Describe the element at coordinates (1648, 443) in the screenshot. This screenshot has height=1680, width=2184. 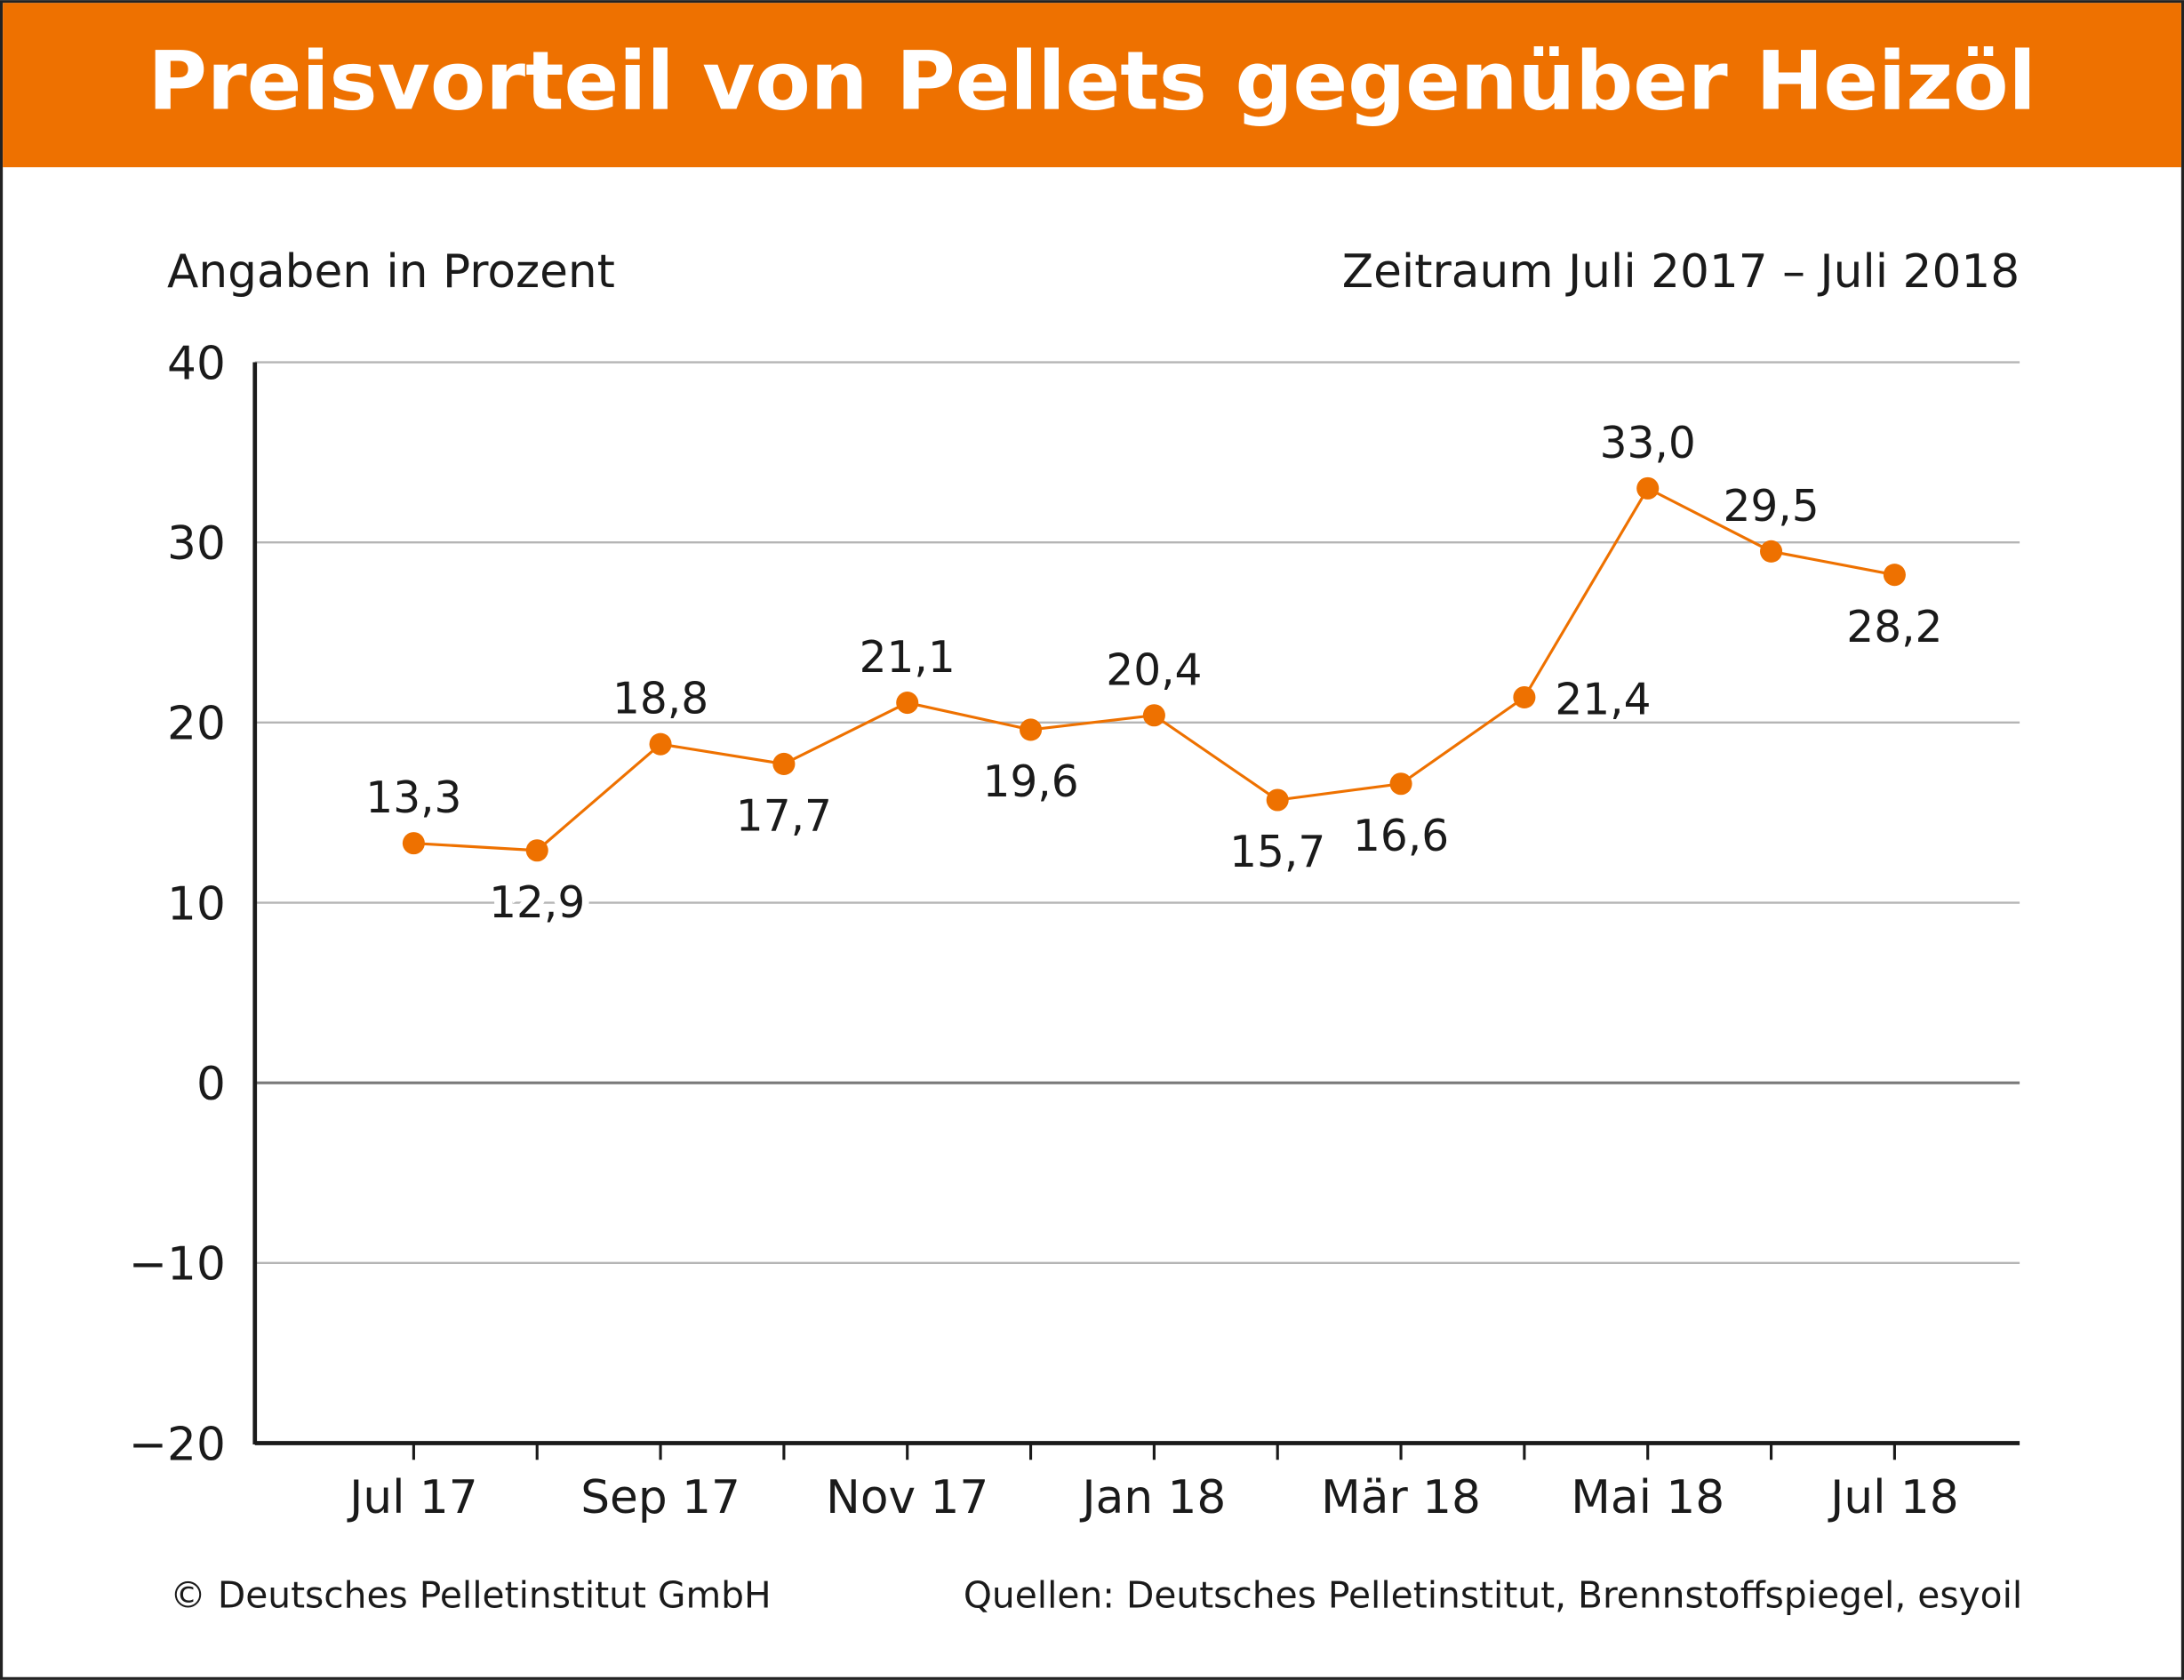
I see `data-label: 33,0` at that location.